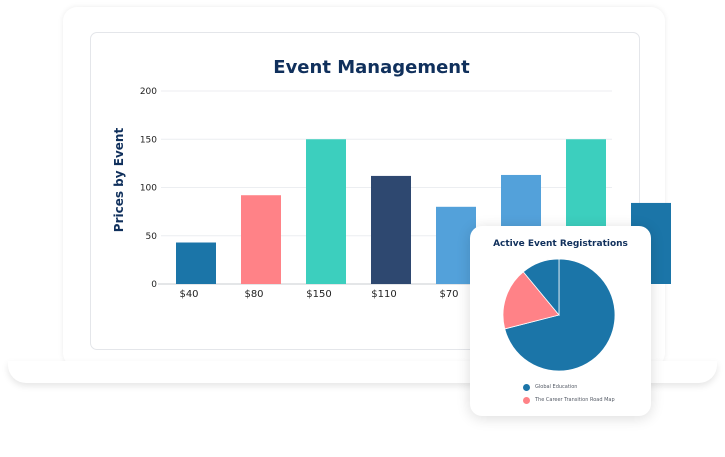 The width and height of the screenshot is (725, 457). Describe the element at coordinates (556, 387) in the screenshot. I see `legend-label: Global Education` at that location.